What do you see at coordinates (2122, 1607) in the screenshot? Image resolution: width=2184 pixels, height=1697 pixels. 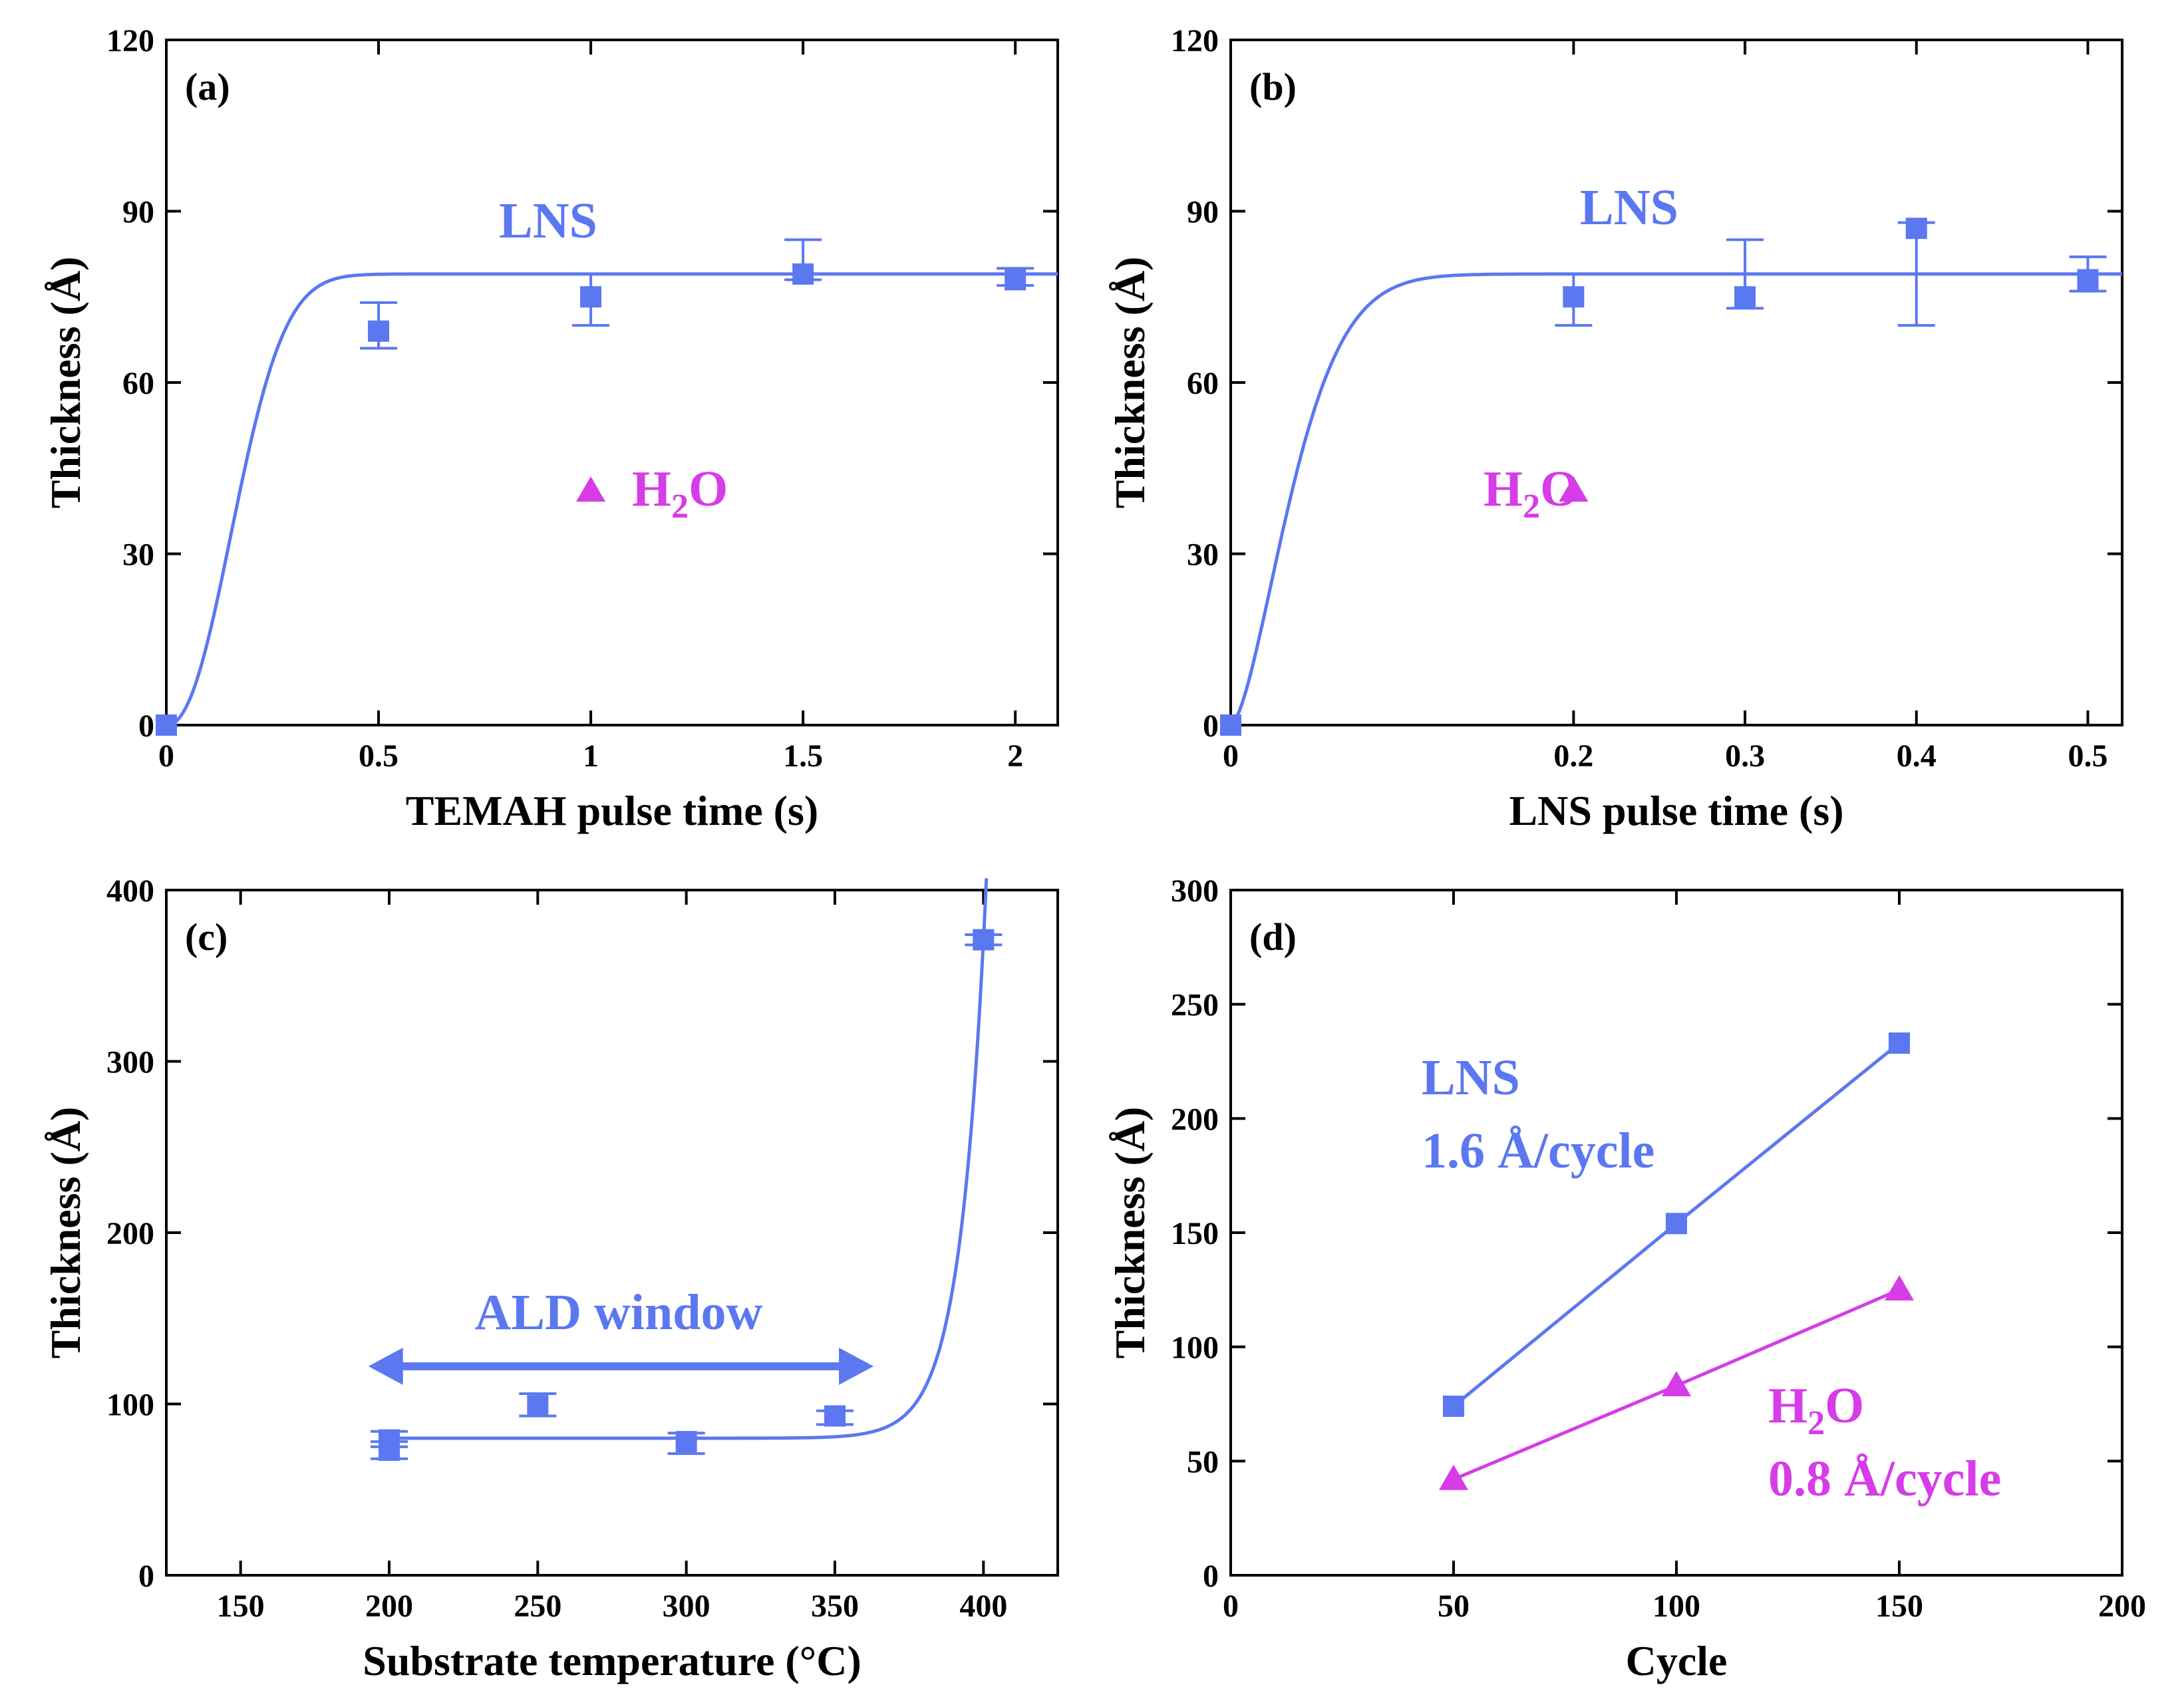 I see `x-tick-label: 200` at bounding box center [2122, 1607].